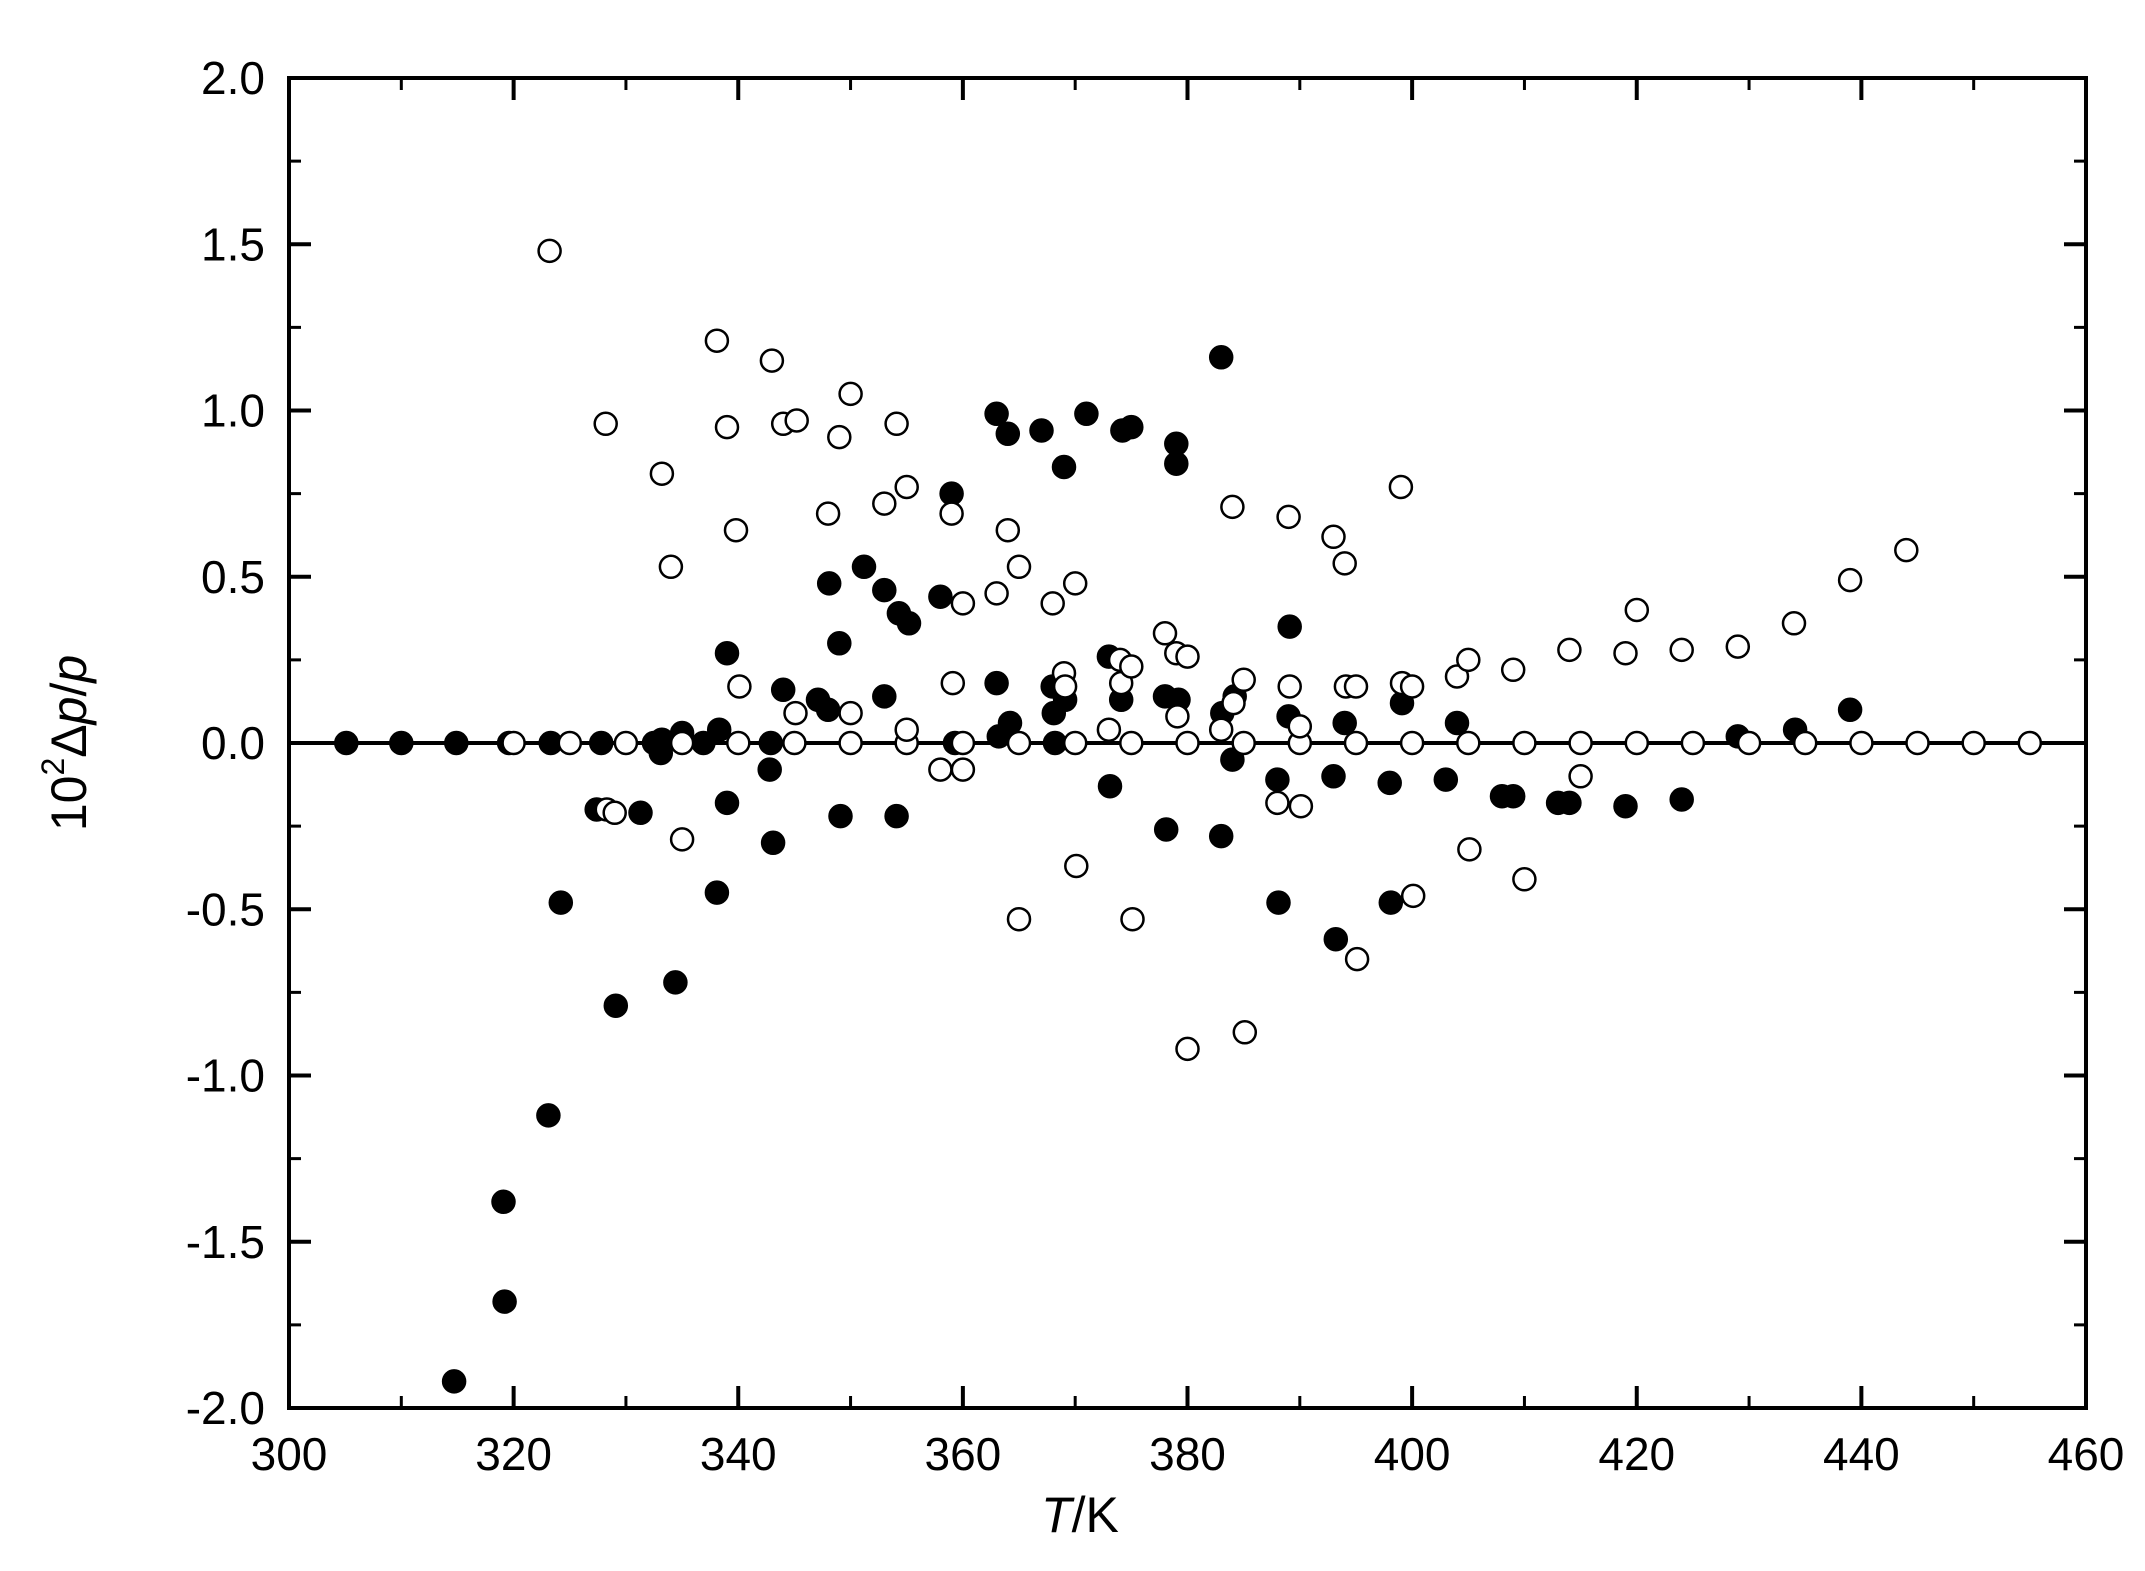 This screenshot has width=2145, height=1571. I want to click on y-axis-label-exponent: 2, so click(53, 767).